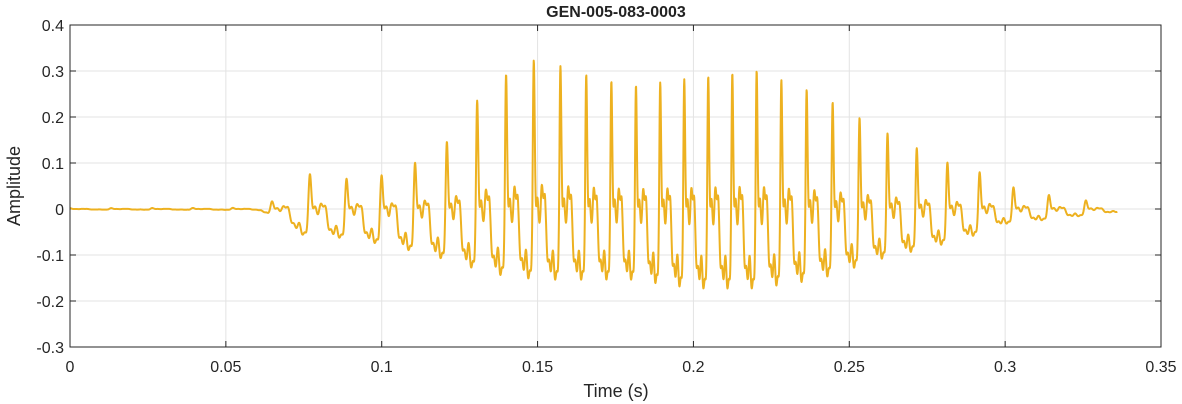 The width and height of the screenshot is (1182, 404). What do you see at coordinates (53, 72) in the screenshot?
I see `y-tick-label: 0.3` at bounding box center [53, 72].